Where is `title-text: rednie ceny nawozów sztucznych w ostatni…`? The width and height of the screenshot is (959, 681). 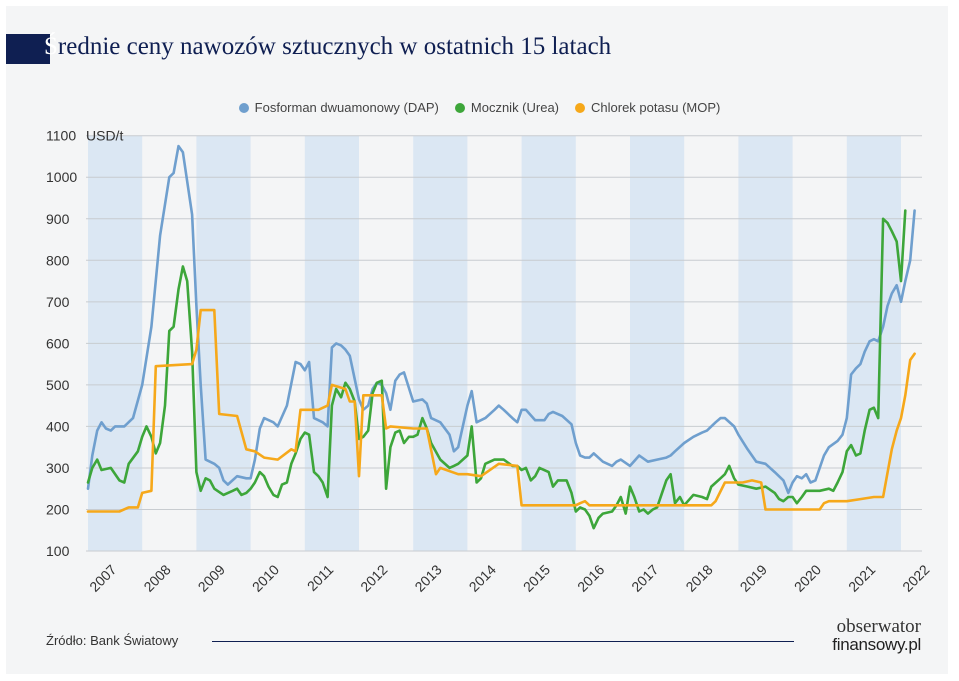
title-text: rednie ceny nawozów sztucznych w ostatni… is located at coordinates (334, 46).